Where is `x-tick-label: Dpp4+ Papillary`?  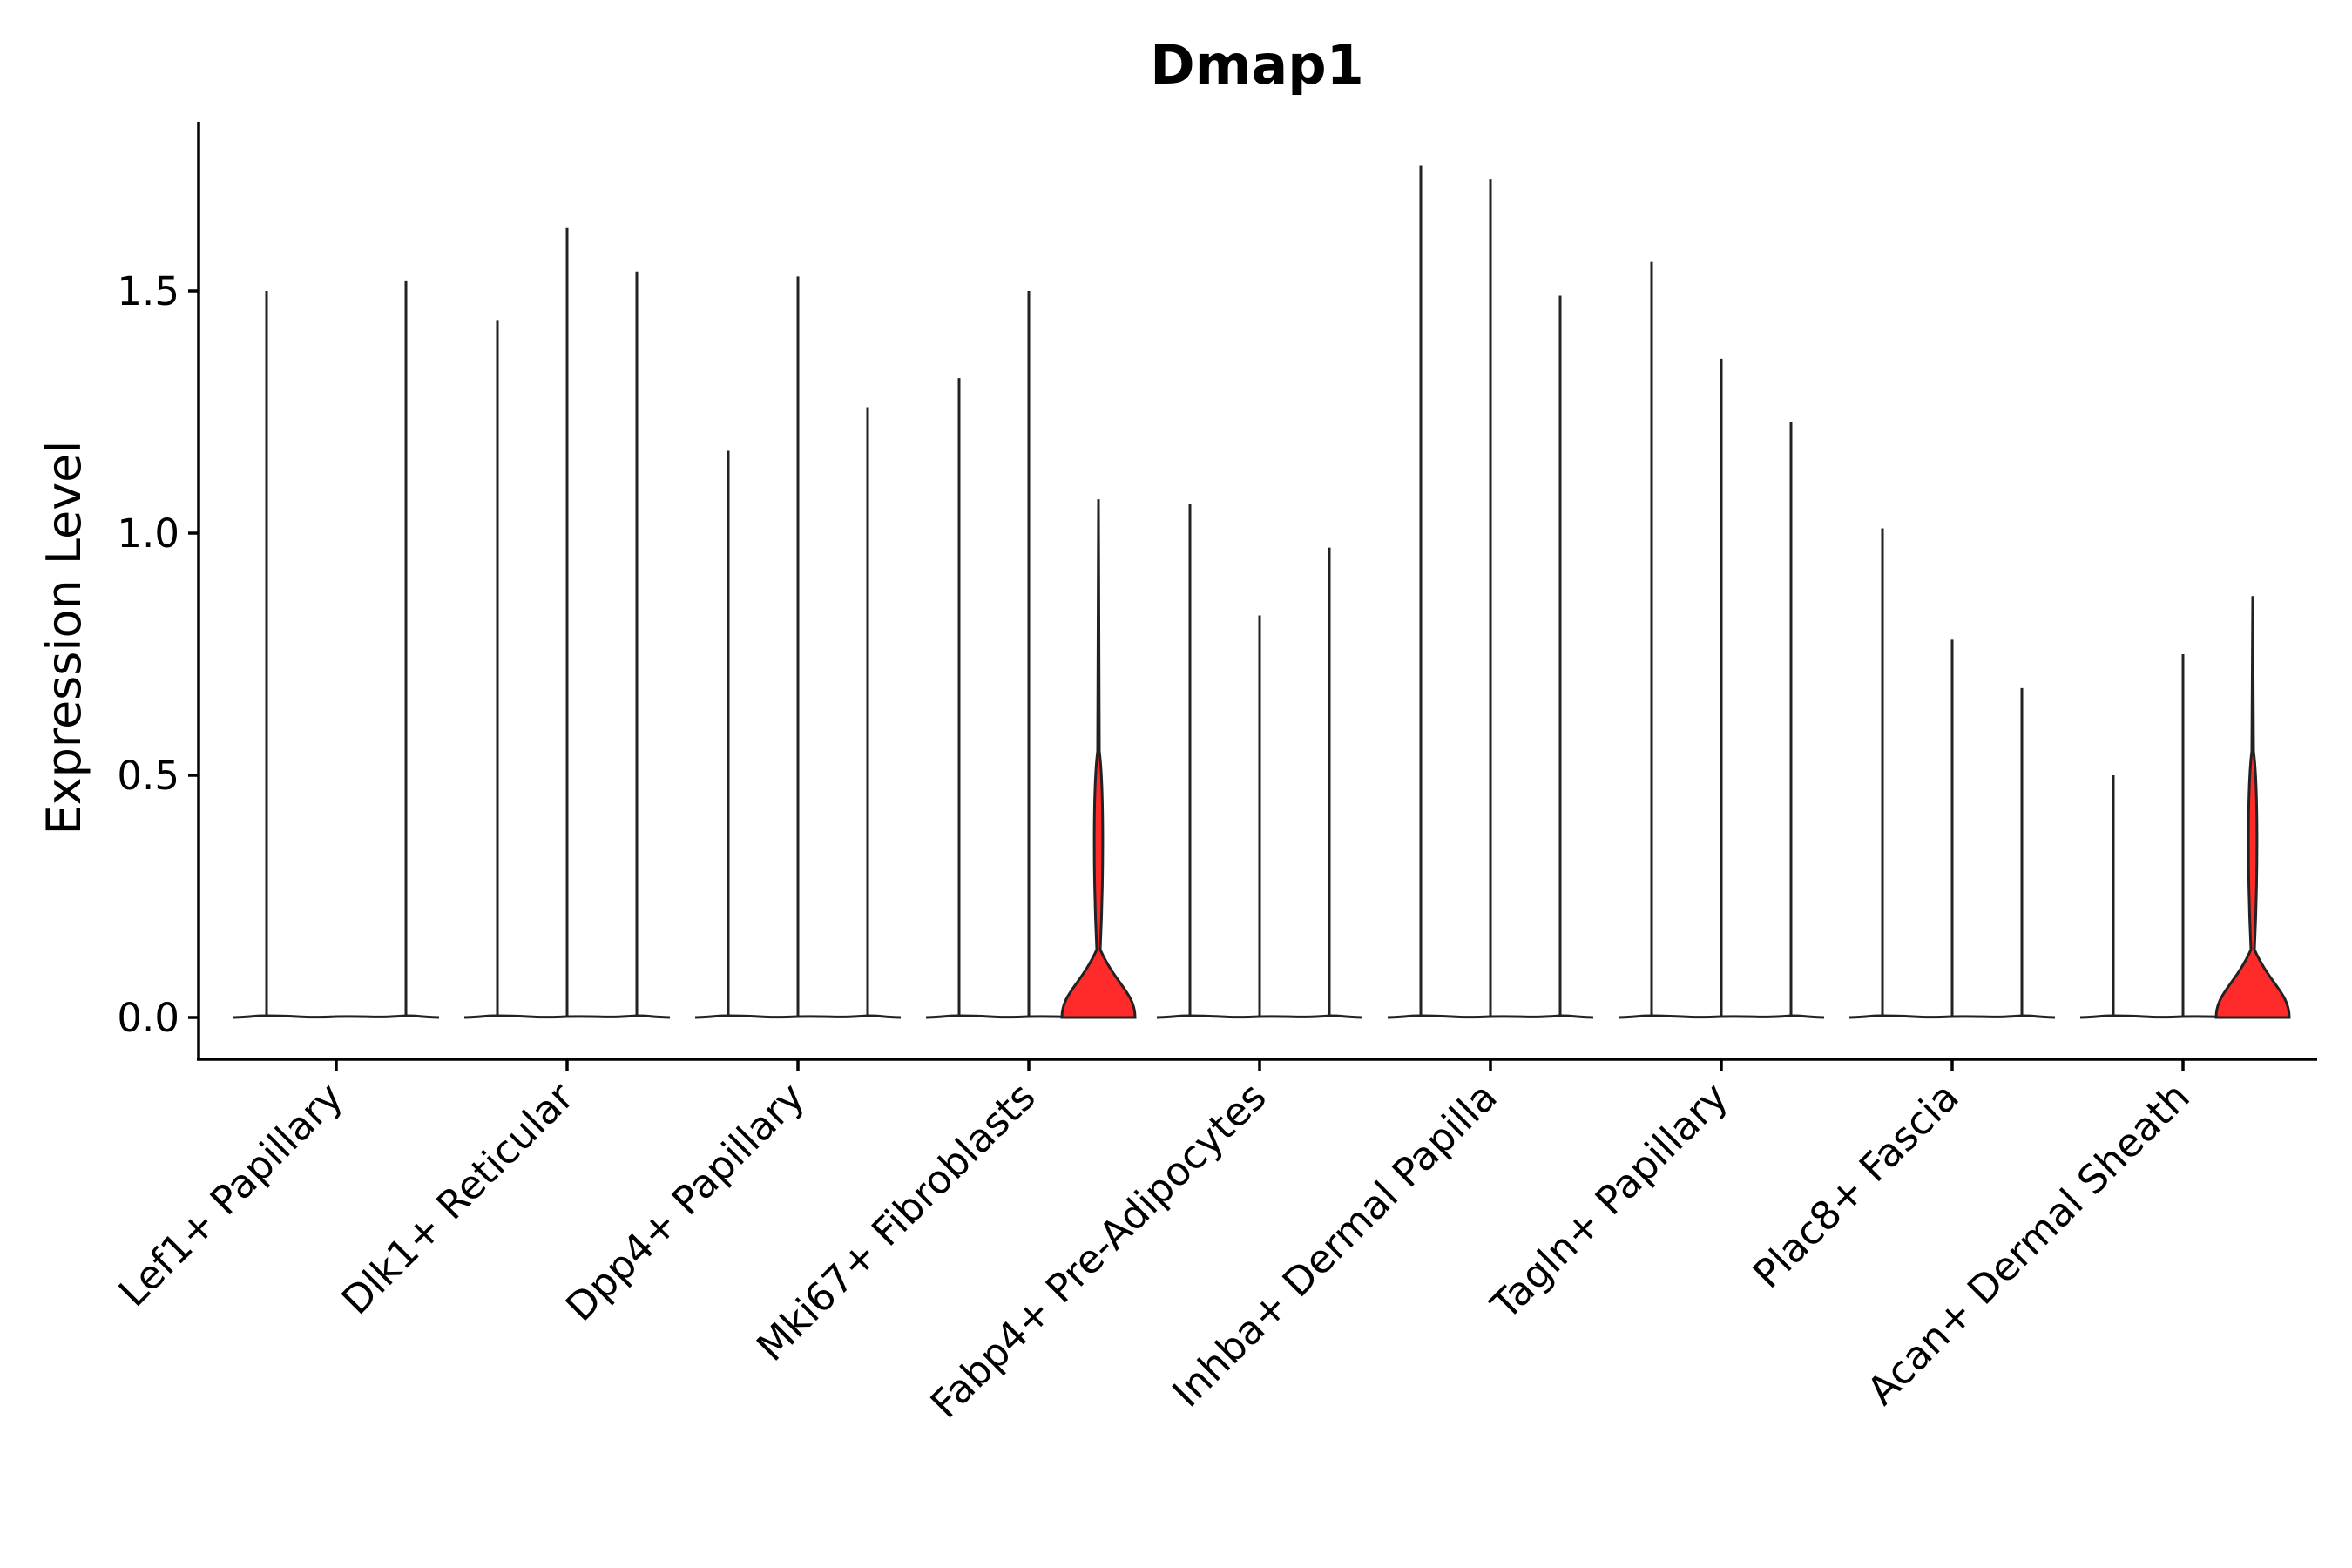
x-tick-label: Dpp4+ Papillary is located at coordinates (685, 1201).